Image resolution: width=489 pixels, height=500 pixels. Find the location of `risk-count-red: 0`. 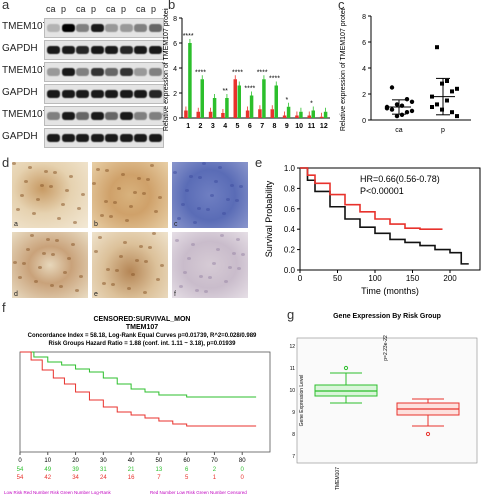

risk-count-red: 0 is located at coordinates (243, 478).